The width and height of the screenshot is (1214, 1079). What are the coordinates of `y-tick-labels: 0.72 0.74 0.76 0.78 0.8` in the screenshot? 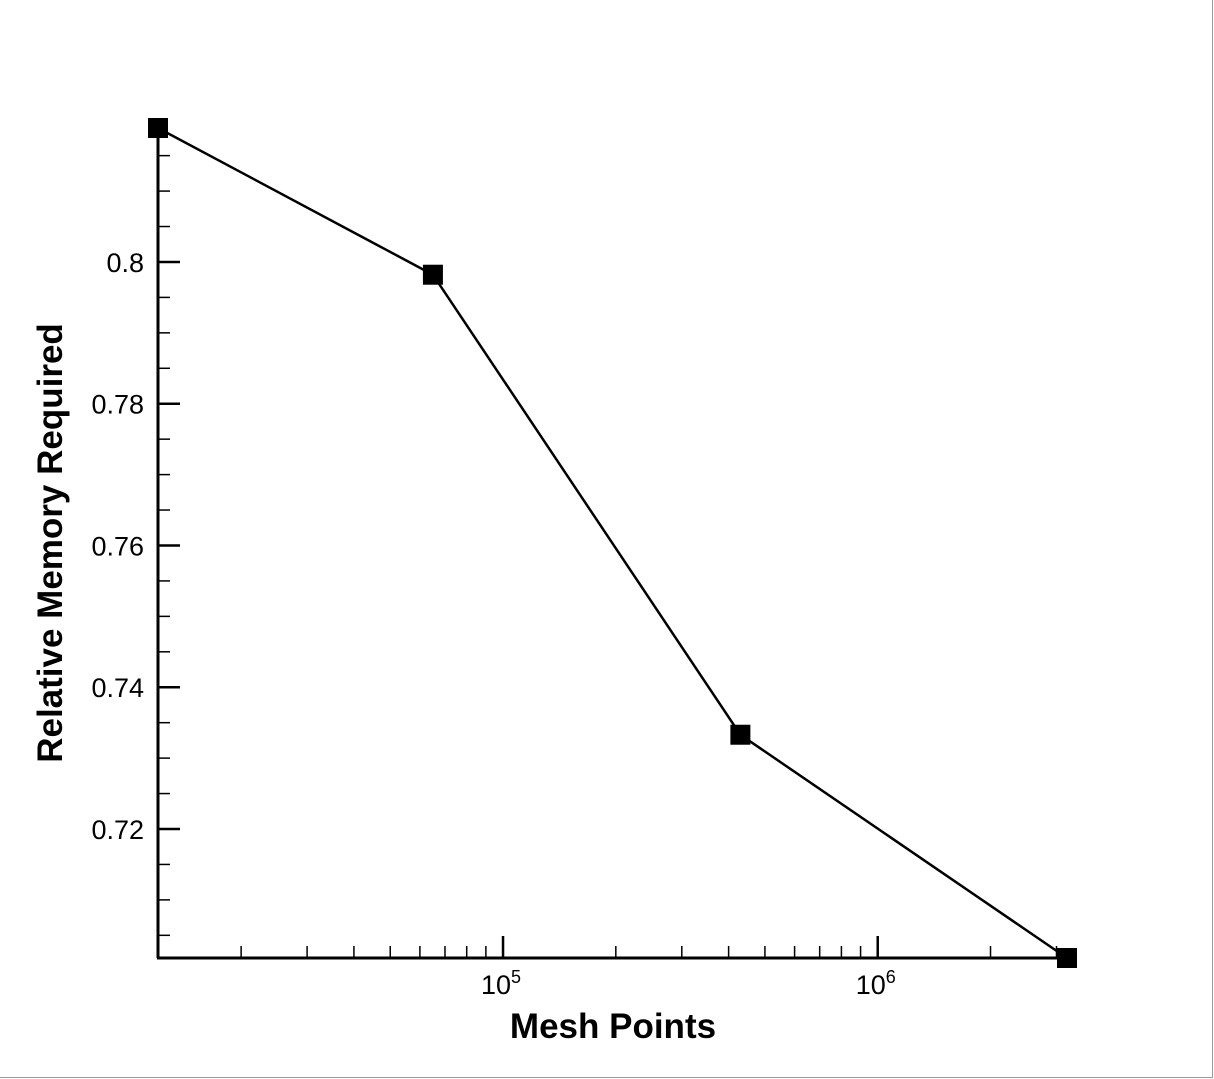 It's located at (117, 546).